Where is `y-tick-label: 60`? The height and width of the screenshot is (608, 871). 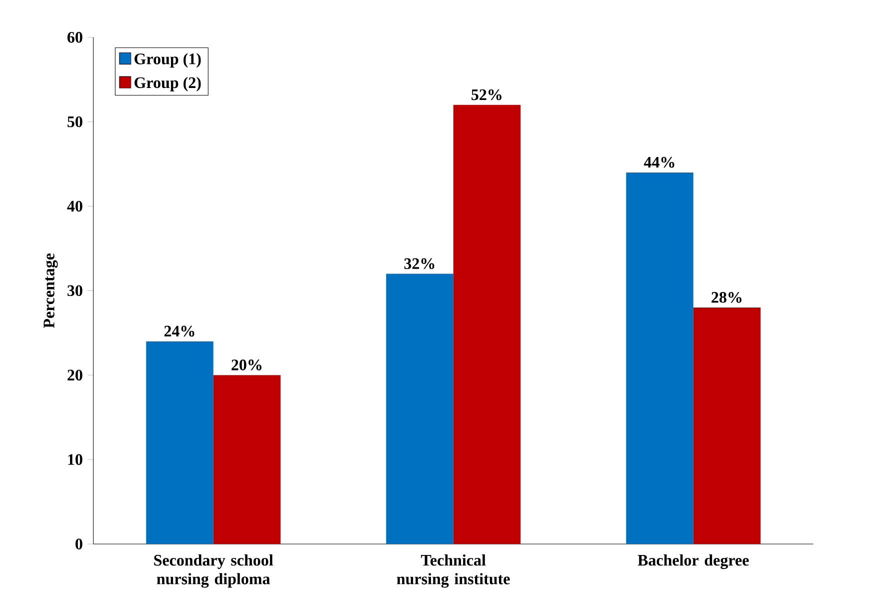 y-tick-label: 60 is located at coordinates (74, 37).